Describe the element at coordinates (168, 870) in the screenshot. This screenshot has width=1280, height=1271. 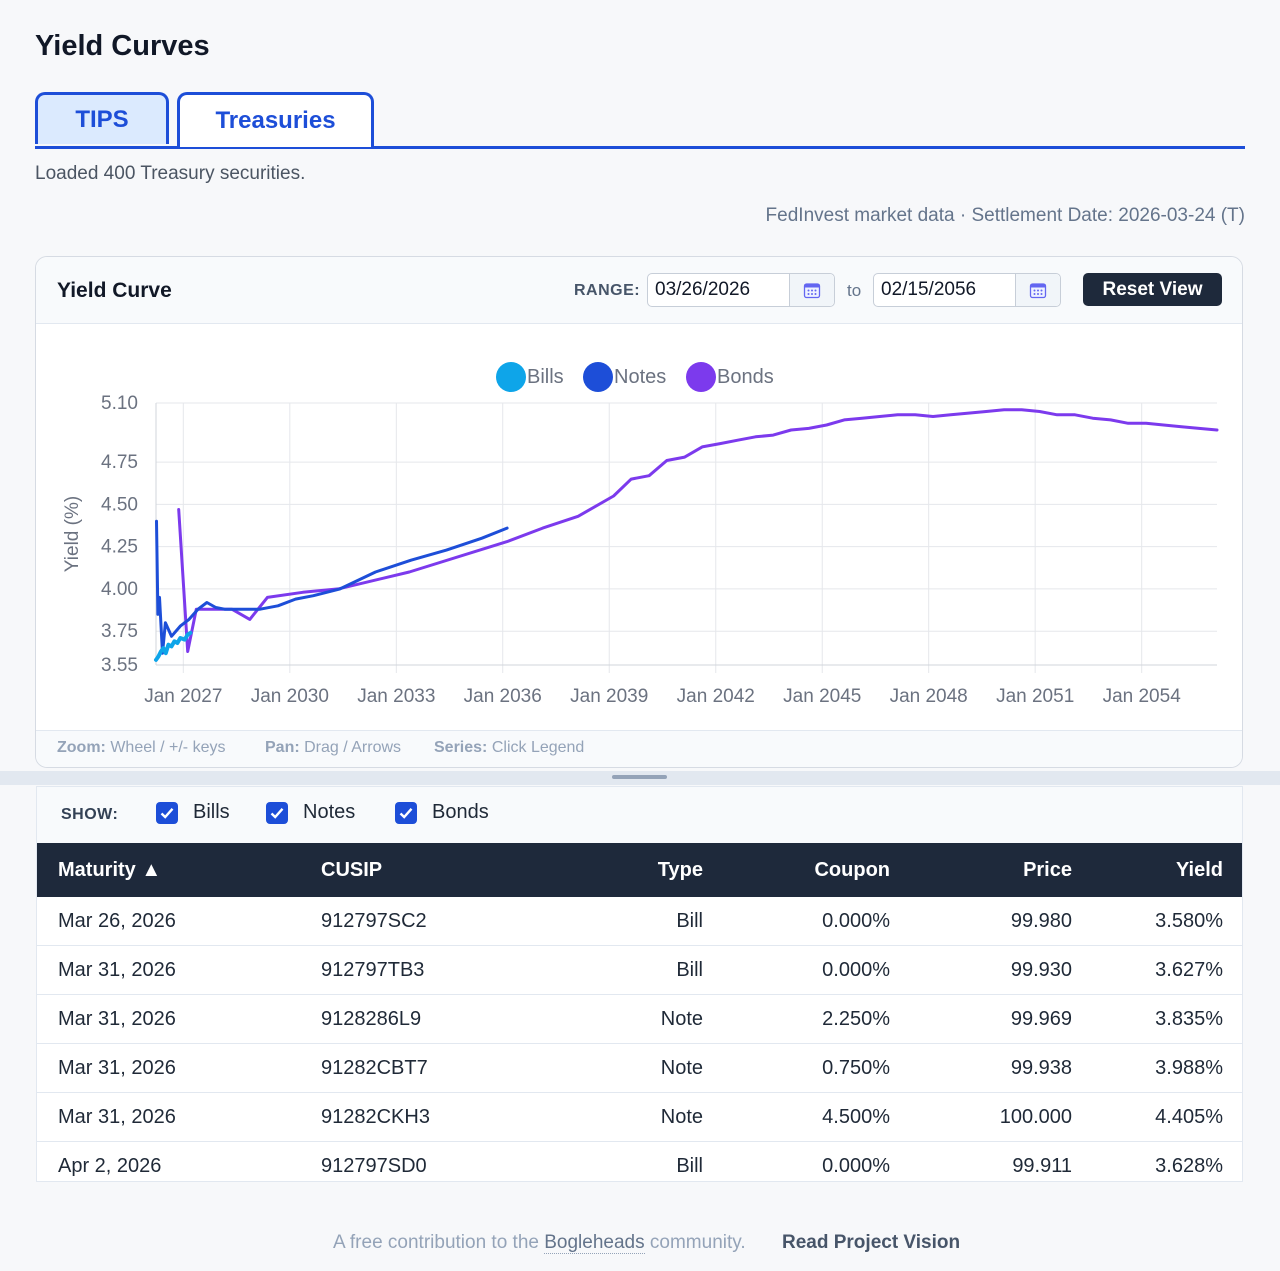
I see `col-maturity: Maturity ▲` at that location.